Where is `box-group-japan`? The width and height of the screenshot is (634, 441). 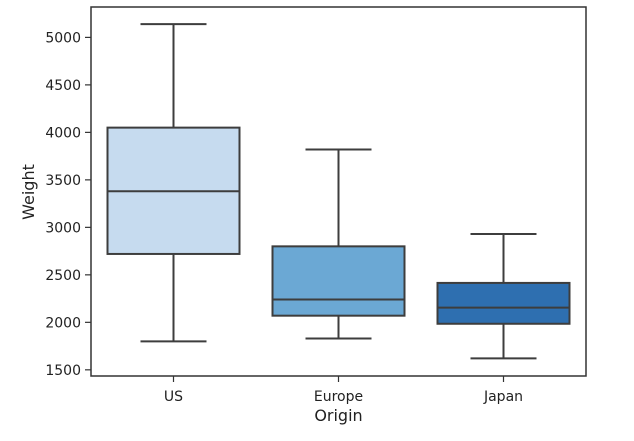
box-group-japan is located at coordinates (503, 296).